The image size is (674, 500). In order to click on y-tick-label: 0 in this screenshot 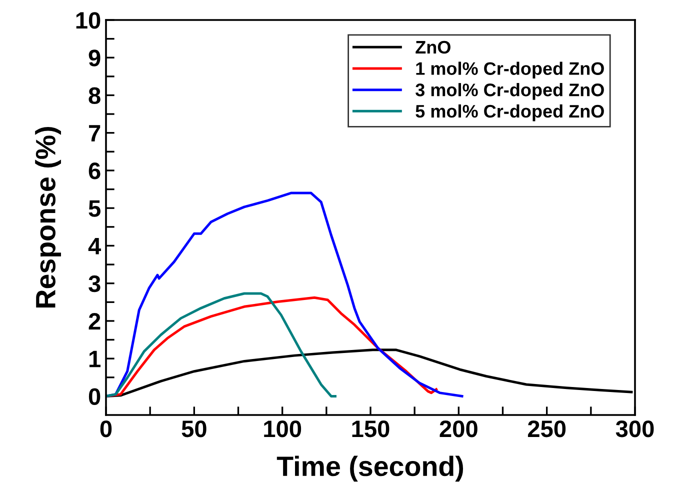, I will do `click(94, 396)`.